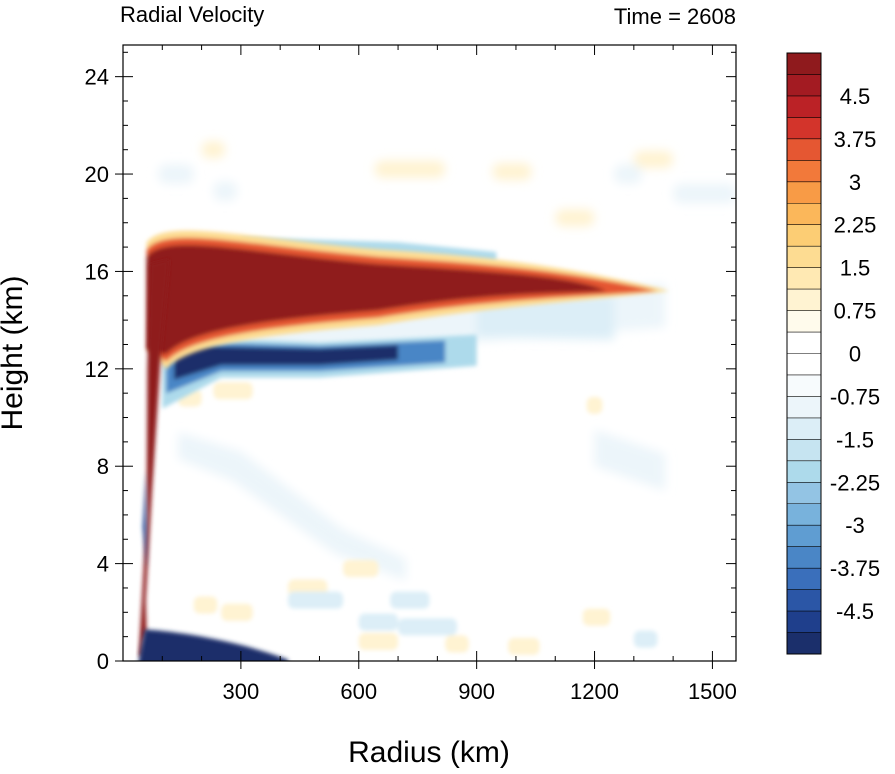  What do you see at coordinates (97, 77) in the screenshot?
I see `y-tick-label: 24` at bounding box center [97, 77].